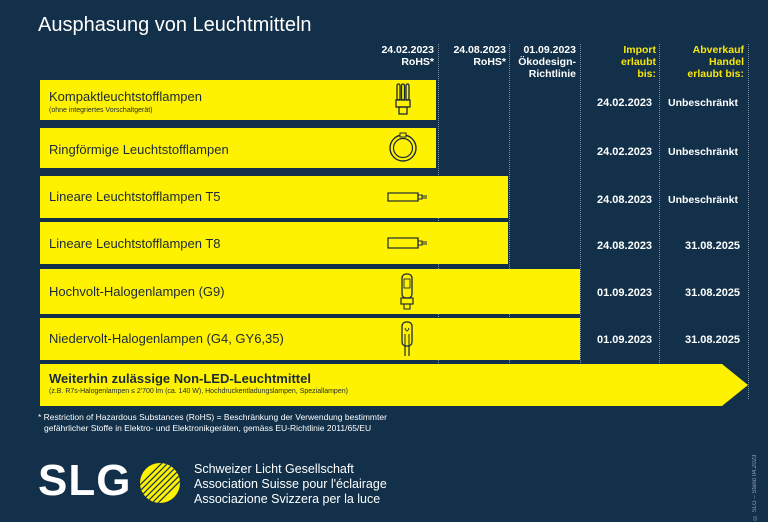  What do you see at coordinates (125, 96) in the screenshot?
I see `row-label: Kompaktleuchtstofflampen` at bounding box center [125, 96].